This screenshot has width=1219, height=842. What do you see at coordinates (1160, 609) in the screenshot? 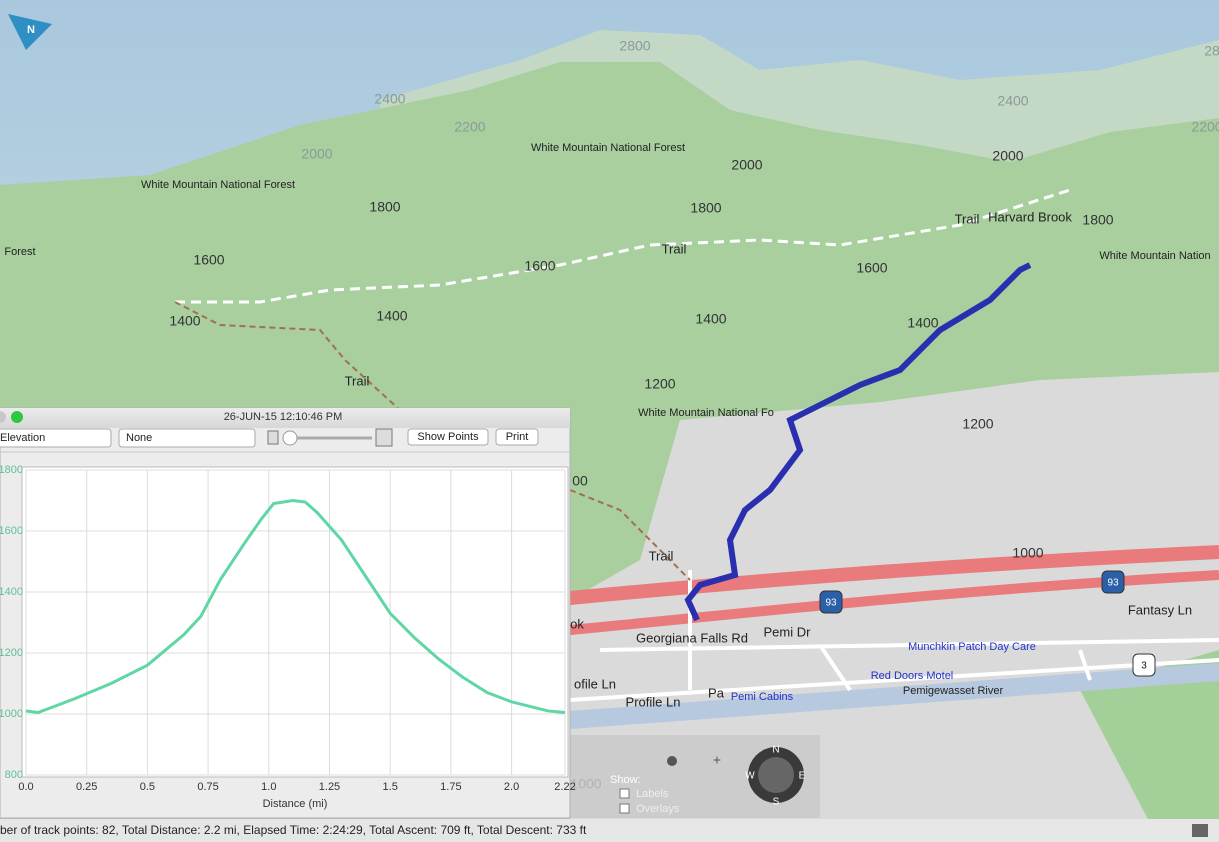
I see `map-label: Fantasy Ln` at bounding box center [1160, 609].